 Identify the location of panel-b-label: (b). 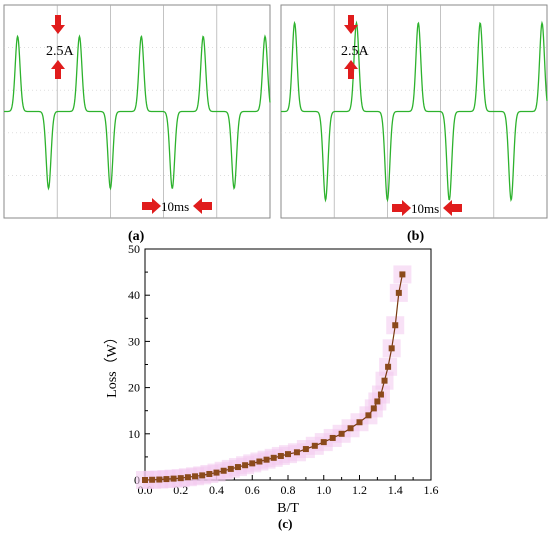
(415, 236).